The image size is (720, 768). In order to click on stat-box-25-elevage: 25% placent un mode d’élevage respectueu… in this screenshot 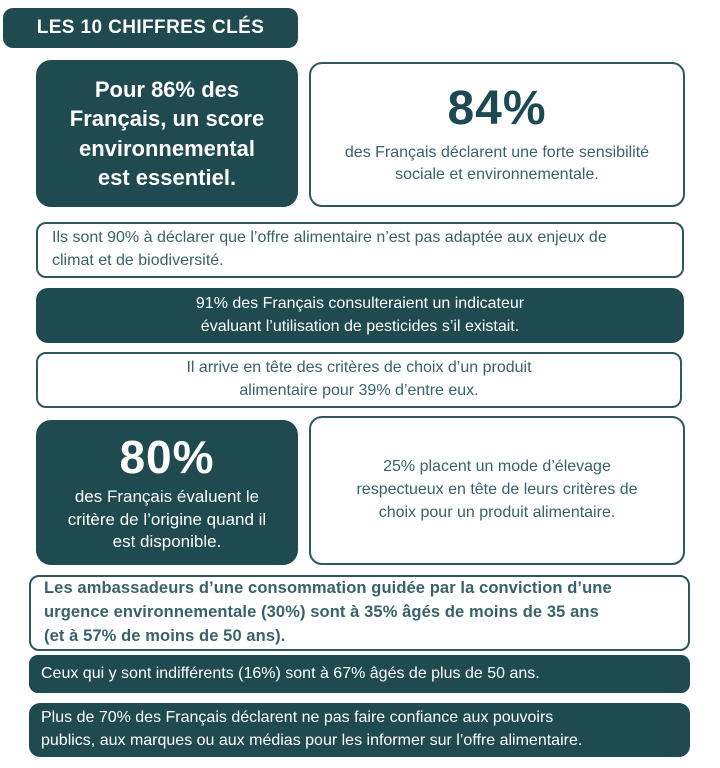, I will do `click(497, 490)`.